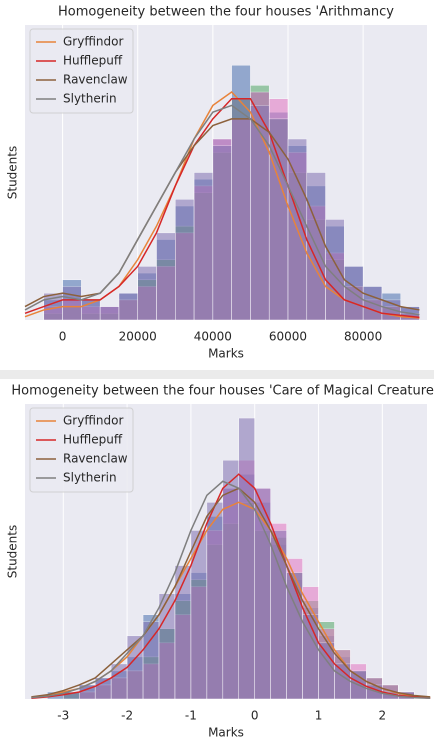 This screenshot has height=752, width=434. I want to click on x-tick-label: -2, so click(127, 716).